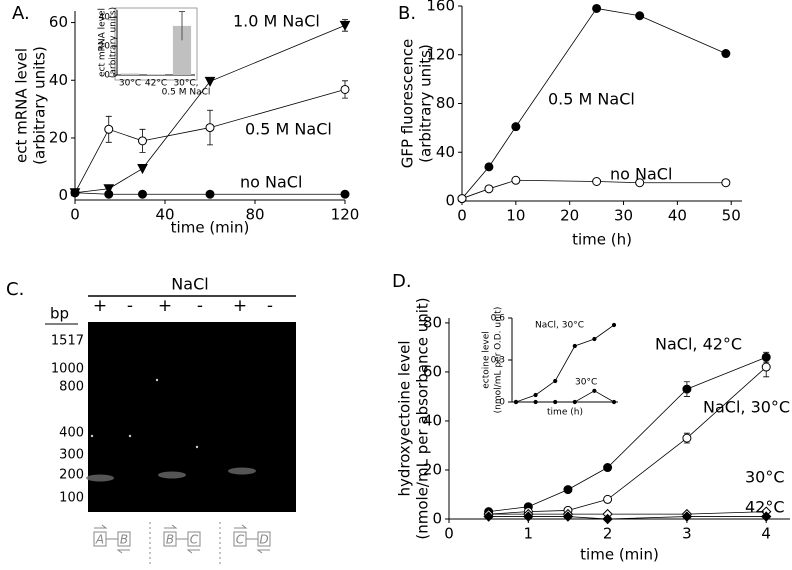  Describe the element at coordinates (498, 319) in the screenshot. I see `y-tick-label: 0.6` at that location.